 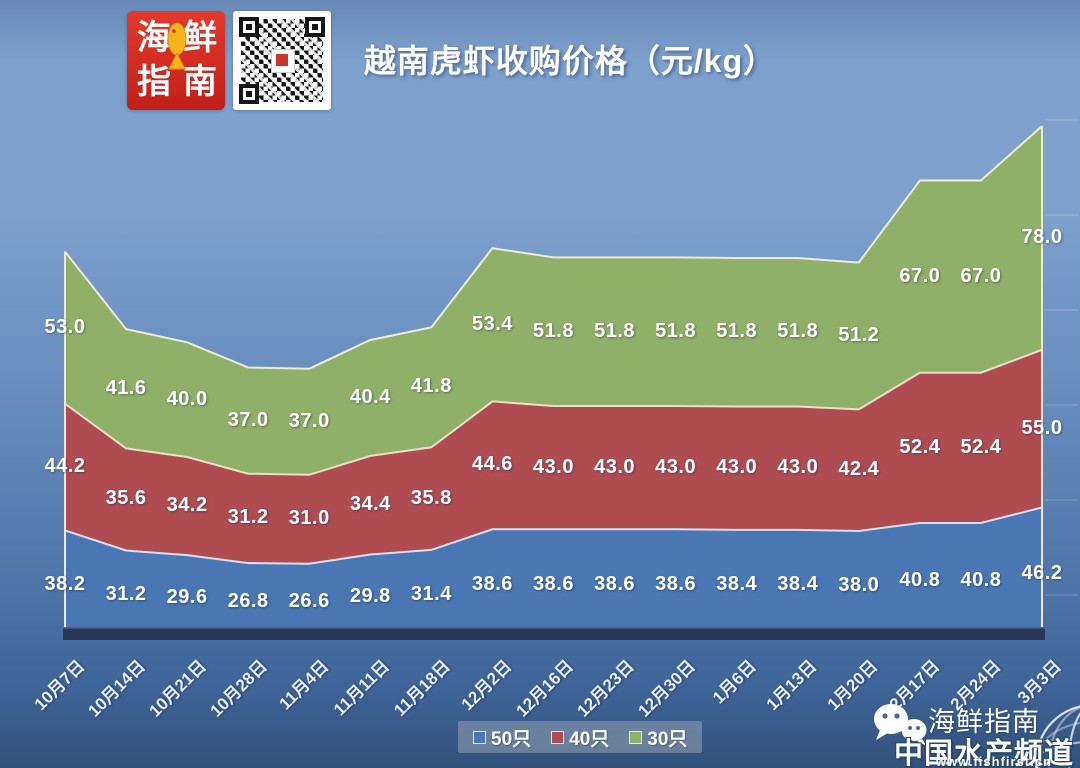 I want to click on watermark-channel: 中国水产频道, so click(x=984, y=753).